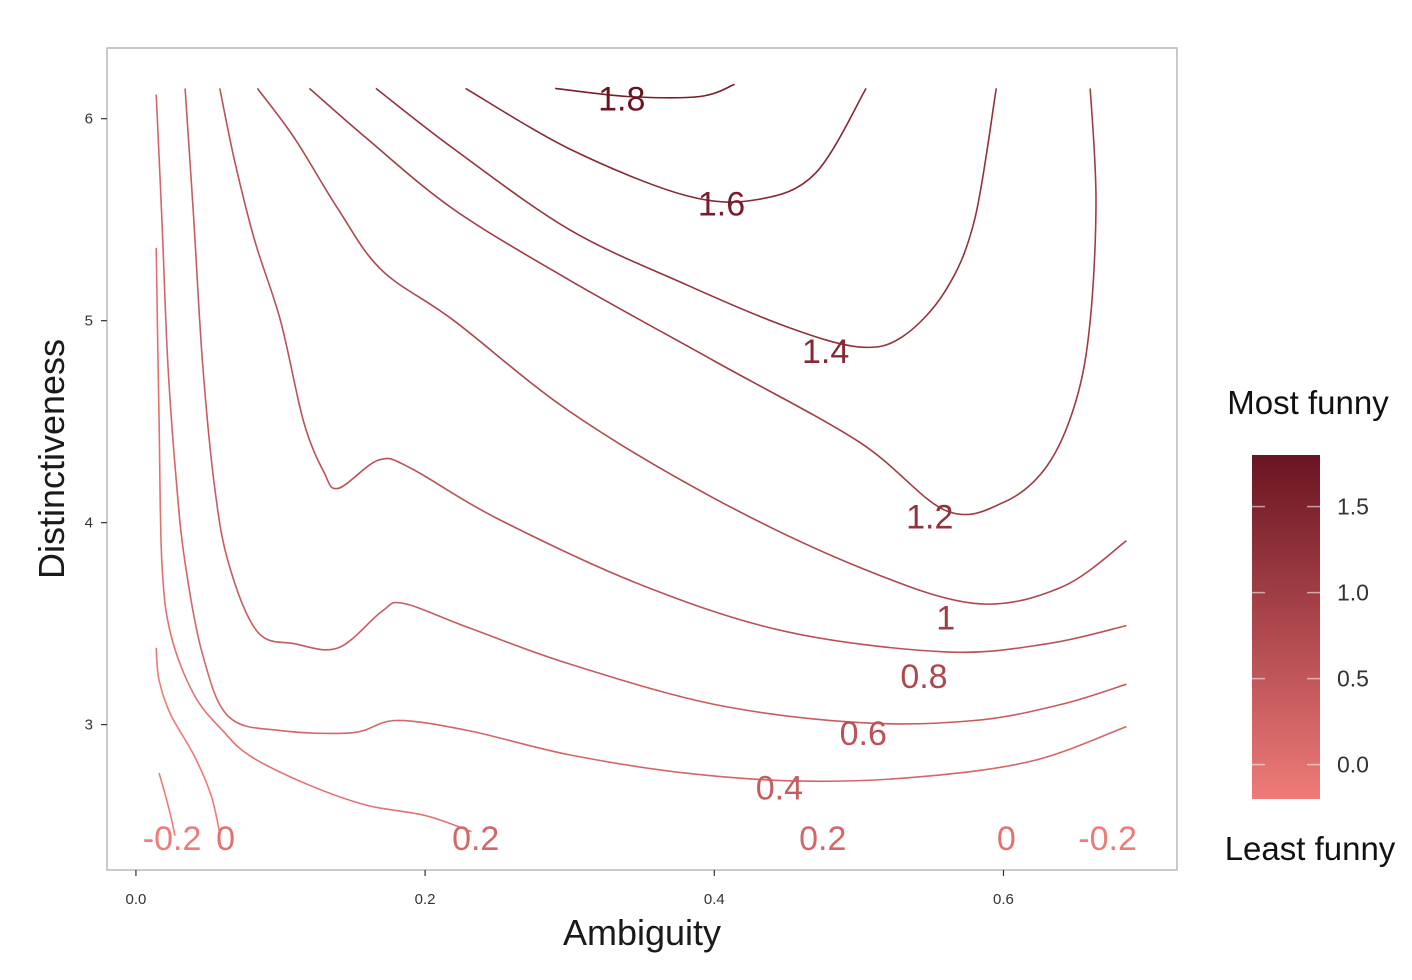 The image size is (1412, 980). I want to click on x-tick-label-2: 0.4, so click(714, 899).